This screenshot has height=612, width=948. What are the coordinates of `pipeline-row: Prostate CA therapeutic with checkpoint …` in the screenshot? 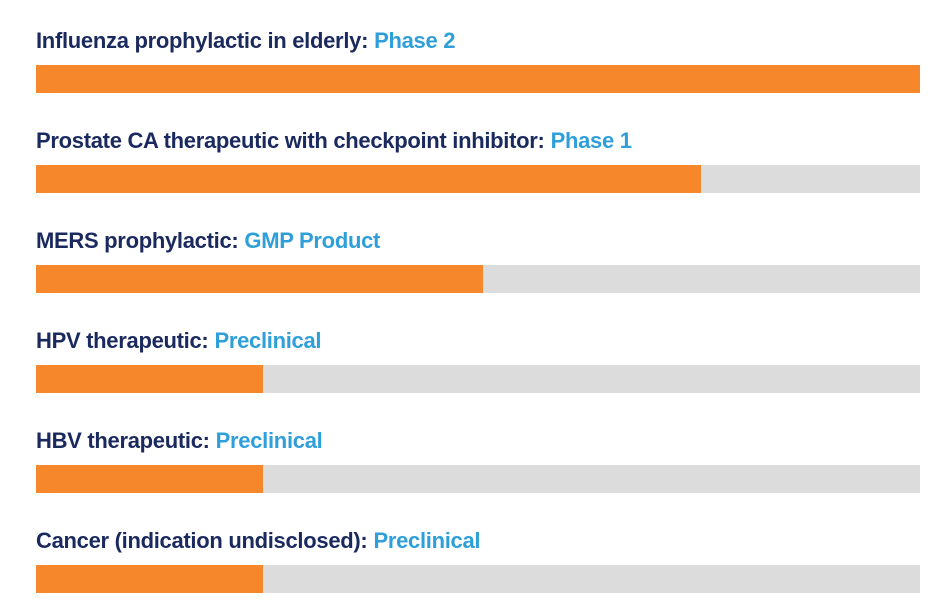 It's located at (478, 160).